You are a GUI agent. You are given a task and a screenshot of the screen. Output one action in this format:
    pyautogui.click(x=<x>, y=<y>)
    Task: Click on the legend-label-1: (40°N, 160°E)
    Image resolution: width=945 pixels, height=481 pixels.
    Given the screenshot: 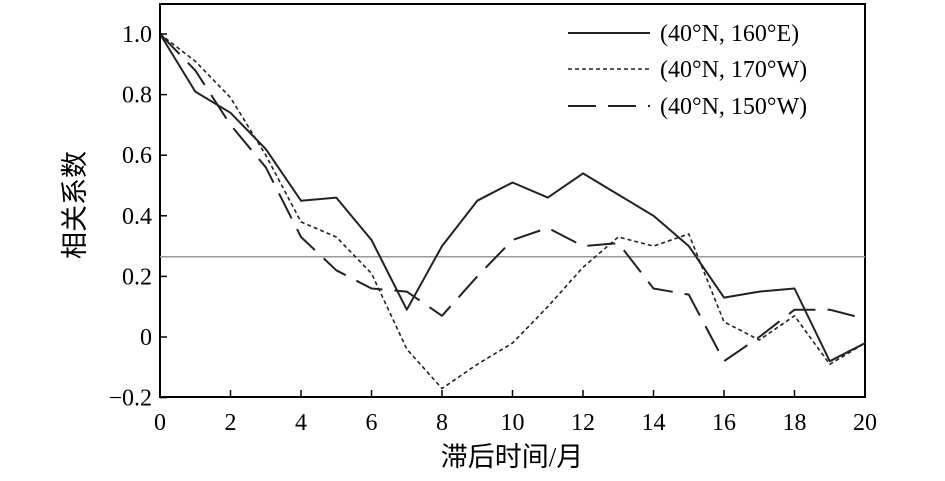 What is the action you would take?
    pyautogui.click(x=729, y=34)
    